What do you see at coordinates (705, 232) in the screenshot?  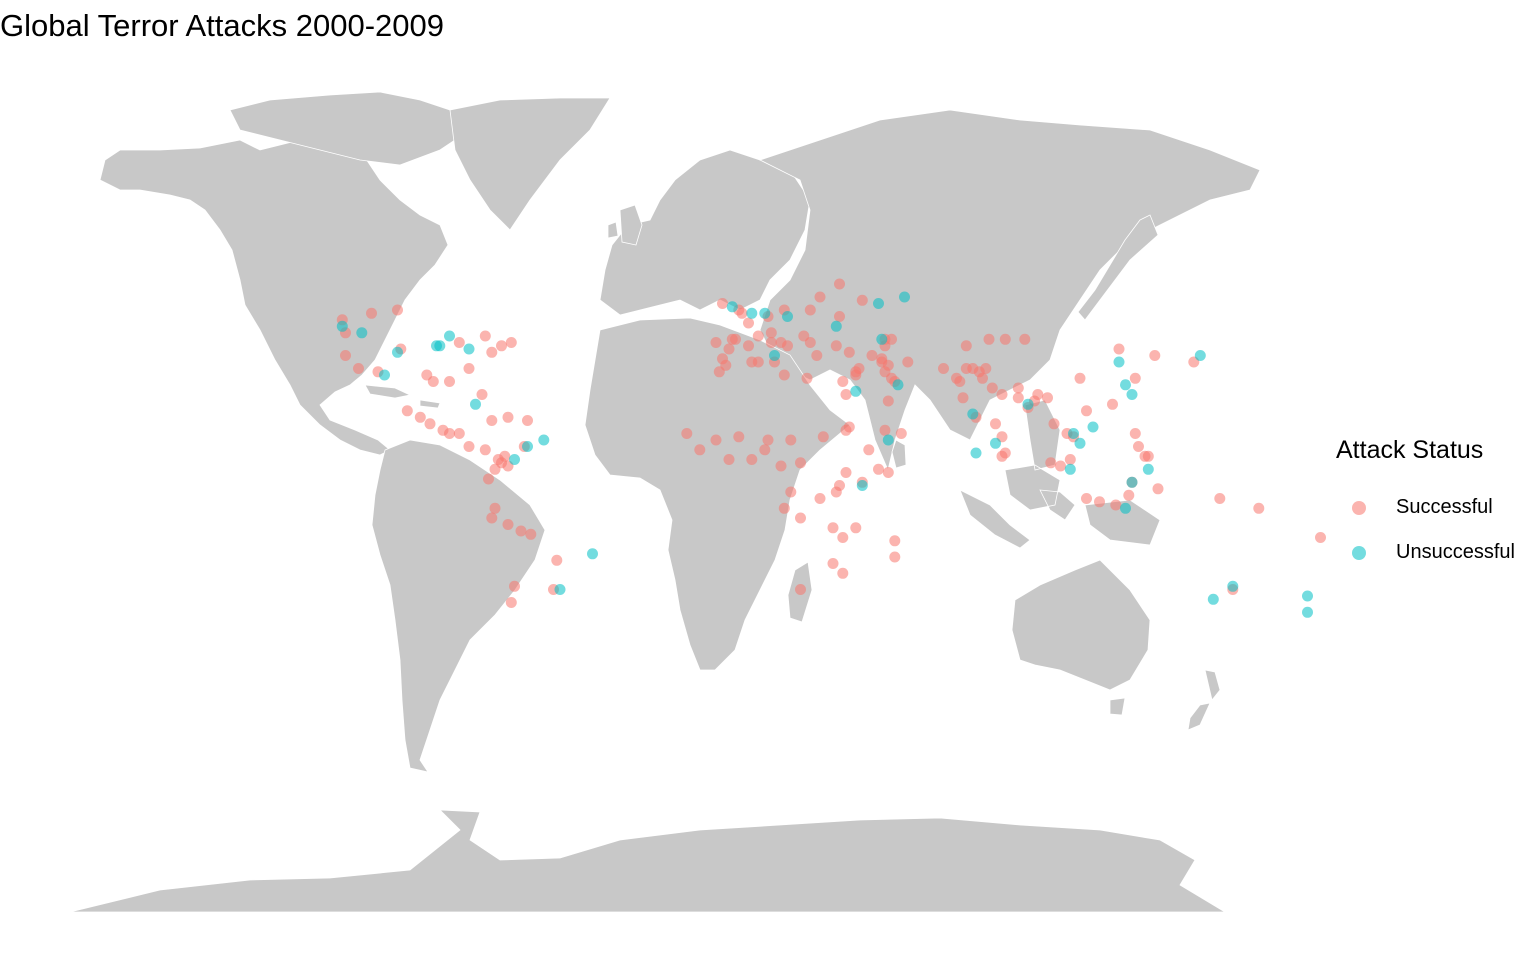 I see `europe-landmass` at bounding box center [705, 232].